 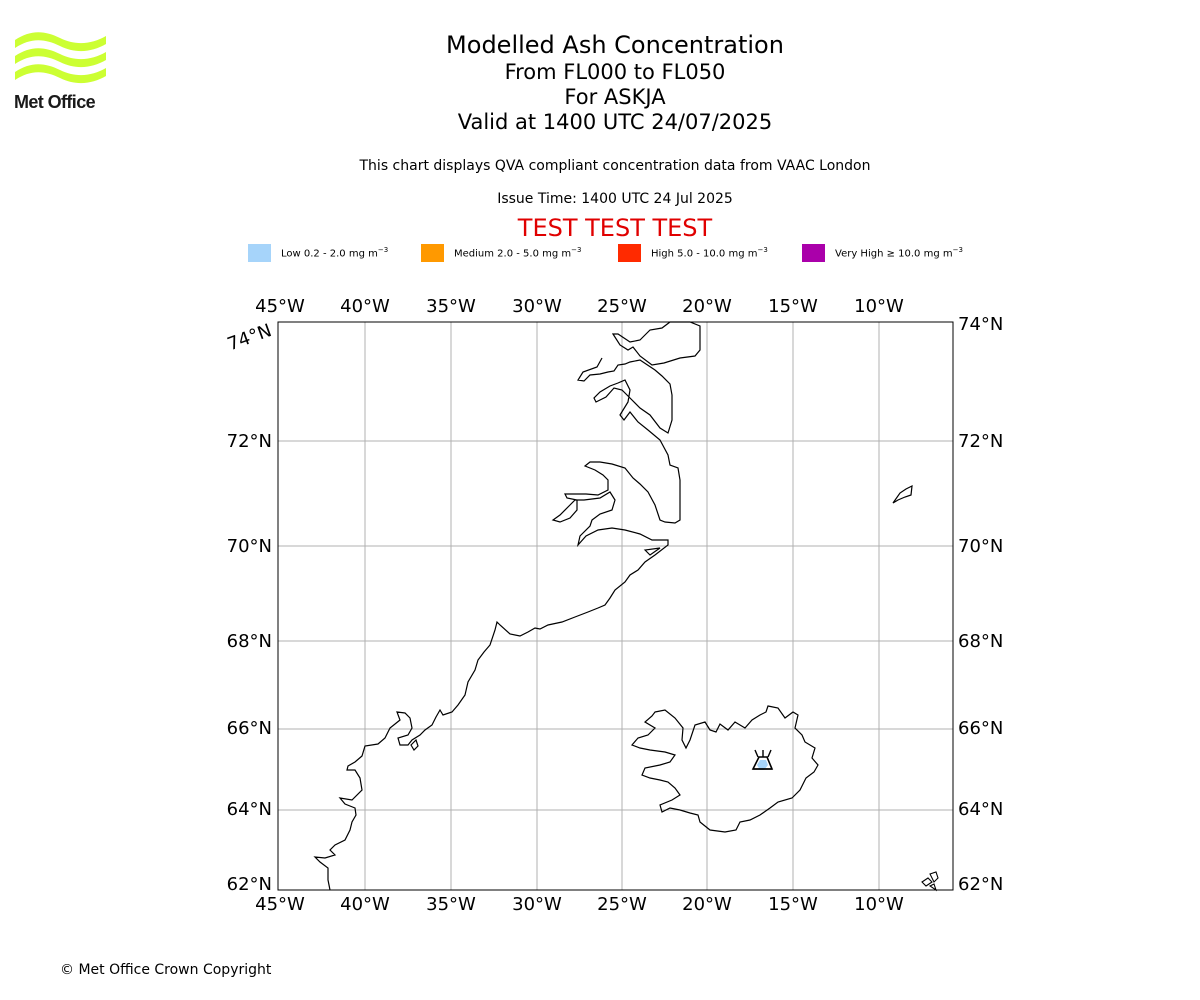 I want to click on issue-time: Issue Time: 1400 UTC 24 Jul 2025, so click(x=615, y=199).